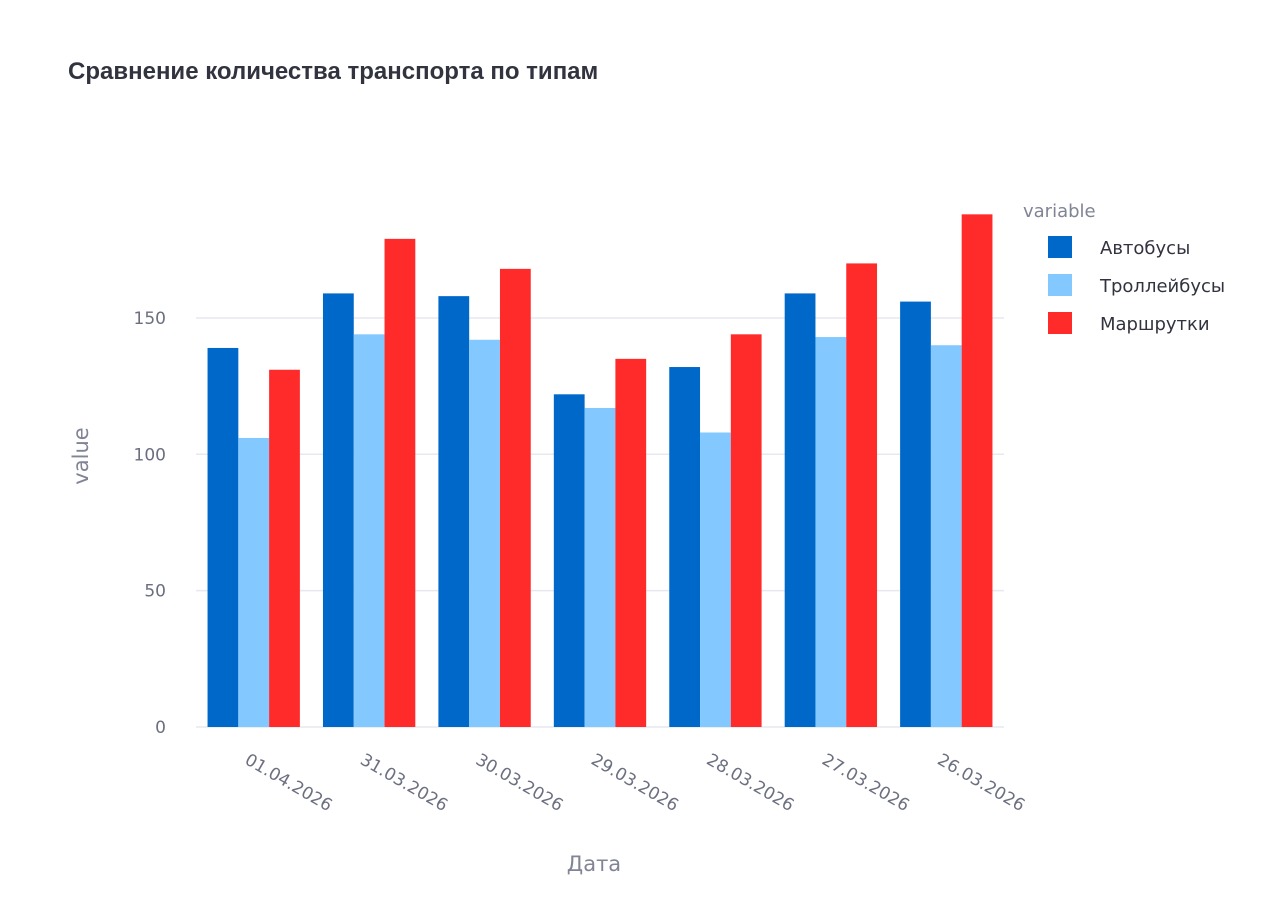  I want to click on x-tick-label: 30.03.2026, so click(519, 783).